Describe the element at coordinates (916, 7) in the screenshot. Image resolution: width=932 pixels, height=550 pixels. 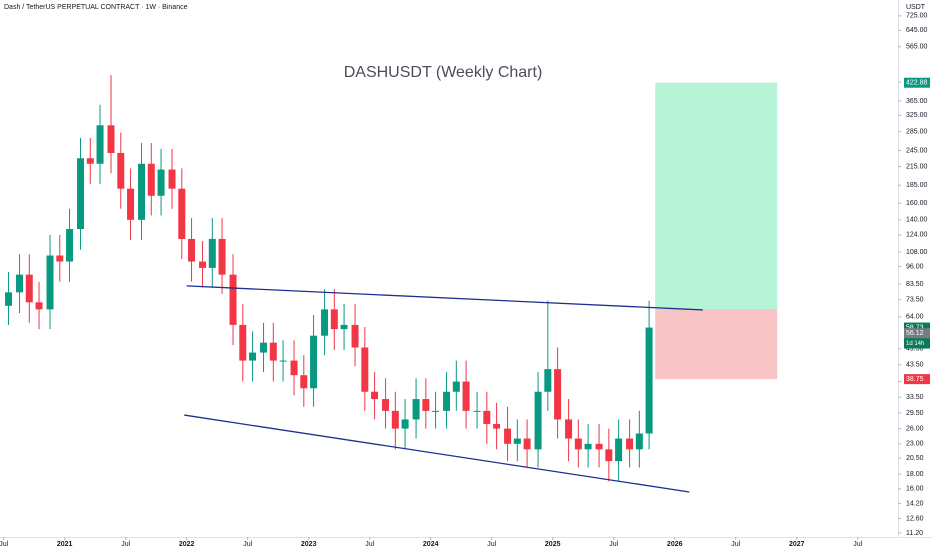
I see `unit-label: USDT` at that location.